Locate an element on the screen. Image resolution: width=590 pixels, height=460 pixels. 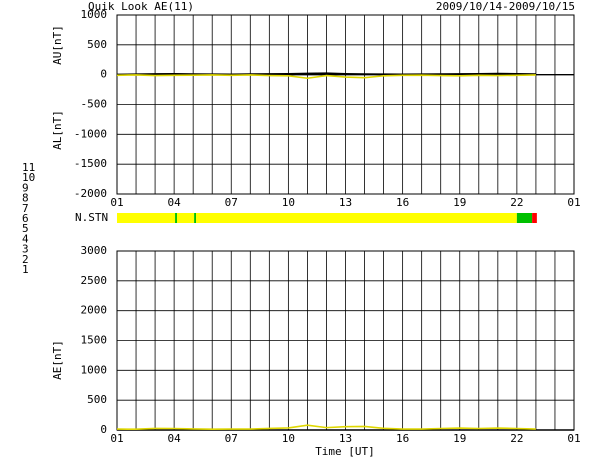
y-tick-label: -500 is located at coordinates (94, 104).